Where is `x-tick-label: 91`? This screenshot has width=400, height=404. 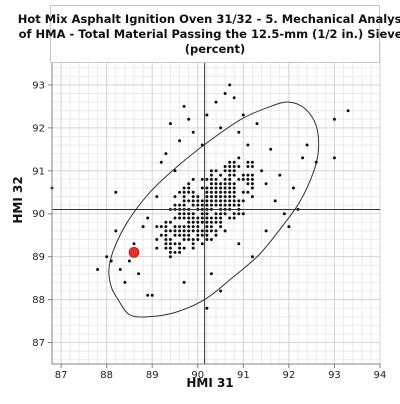 x-tick-label: 91 is located at coordinates (243, 375).